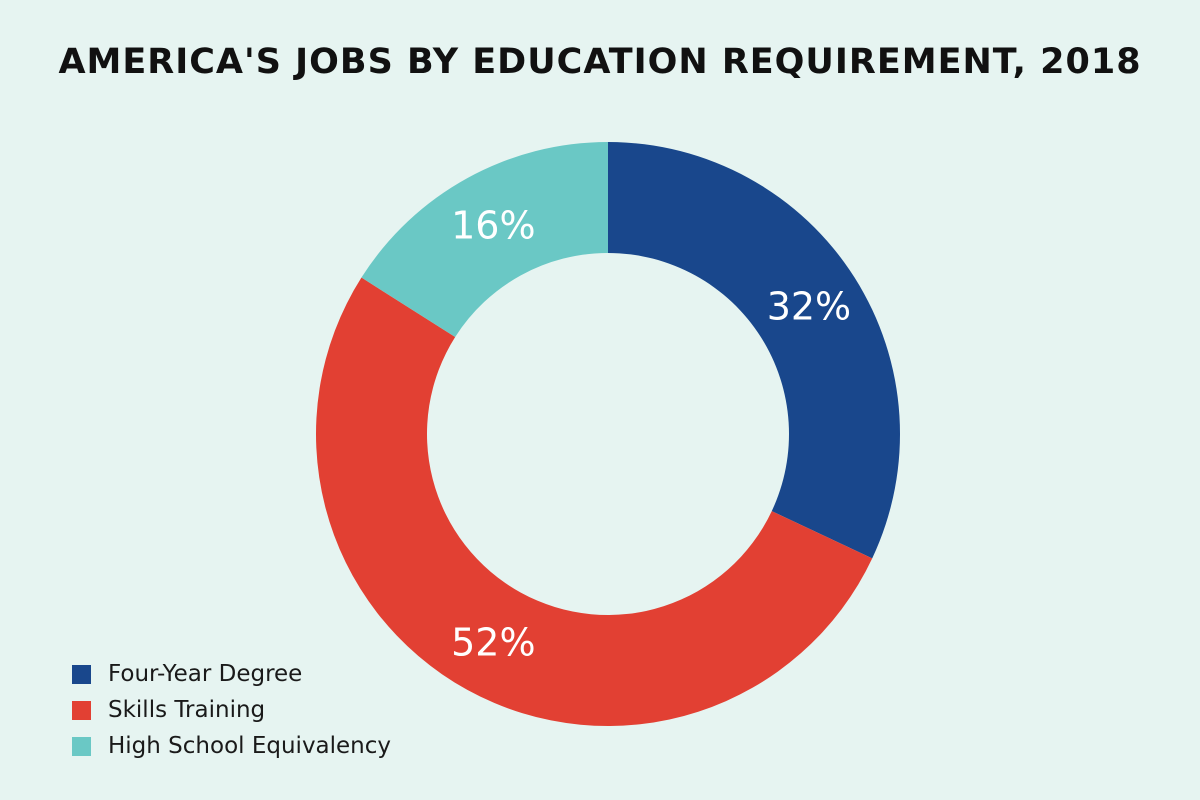 The image size is (1200, 800). What do you see at coordinates (809, 306) in the screenshot?
I see `slice-label-four-year-degree: 32%` at bounding box center [809, 306].